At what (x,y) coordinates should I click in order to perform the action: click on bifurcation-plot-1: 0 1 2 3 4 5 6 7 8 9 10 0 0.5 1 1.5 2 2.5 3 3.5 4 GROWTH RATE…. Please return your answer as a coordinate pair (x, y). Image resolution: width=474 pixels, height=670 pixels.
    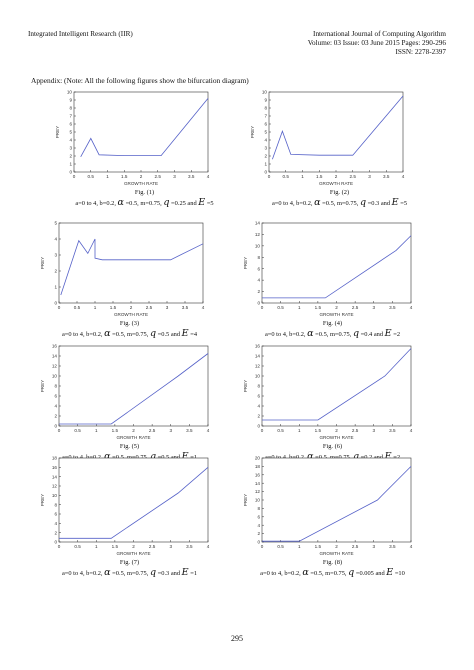
    Looking at the image, I should click on (132, 138).